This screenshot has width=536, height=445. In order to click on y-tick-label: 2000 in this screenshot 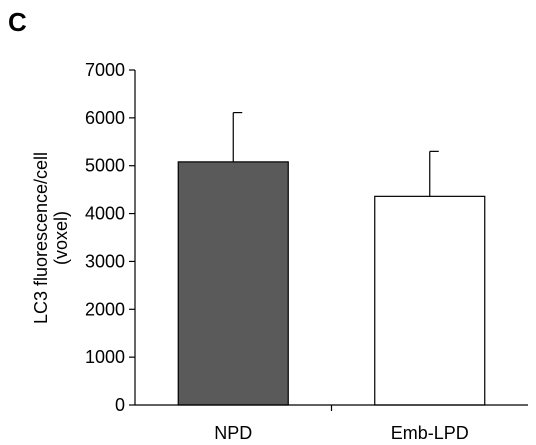, I will do `click(105, 309)`.